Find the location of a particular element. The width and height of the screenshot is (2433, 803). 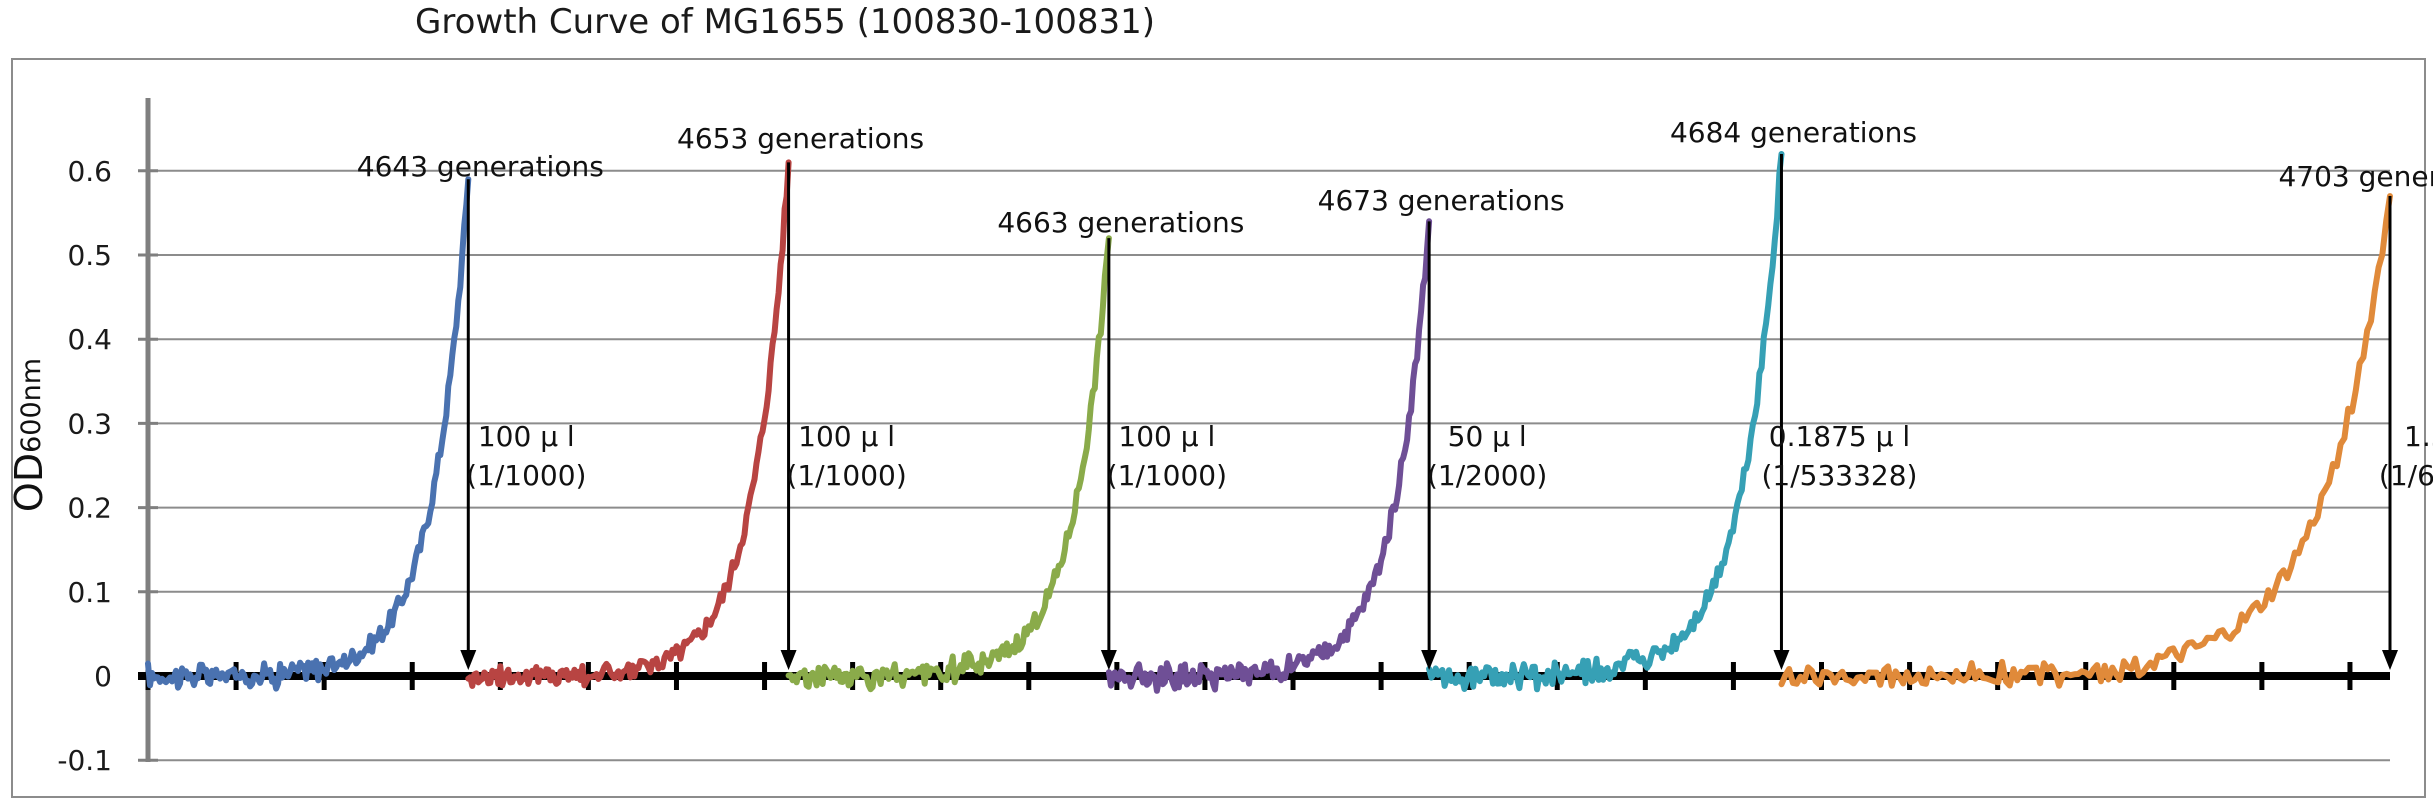

y-tick-label: 0 is located at coordinates (103, 676).